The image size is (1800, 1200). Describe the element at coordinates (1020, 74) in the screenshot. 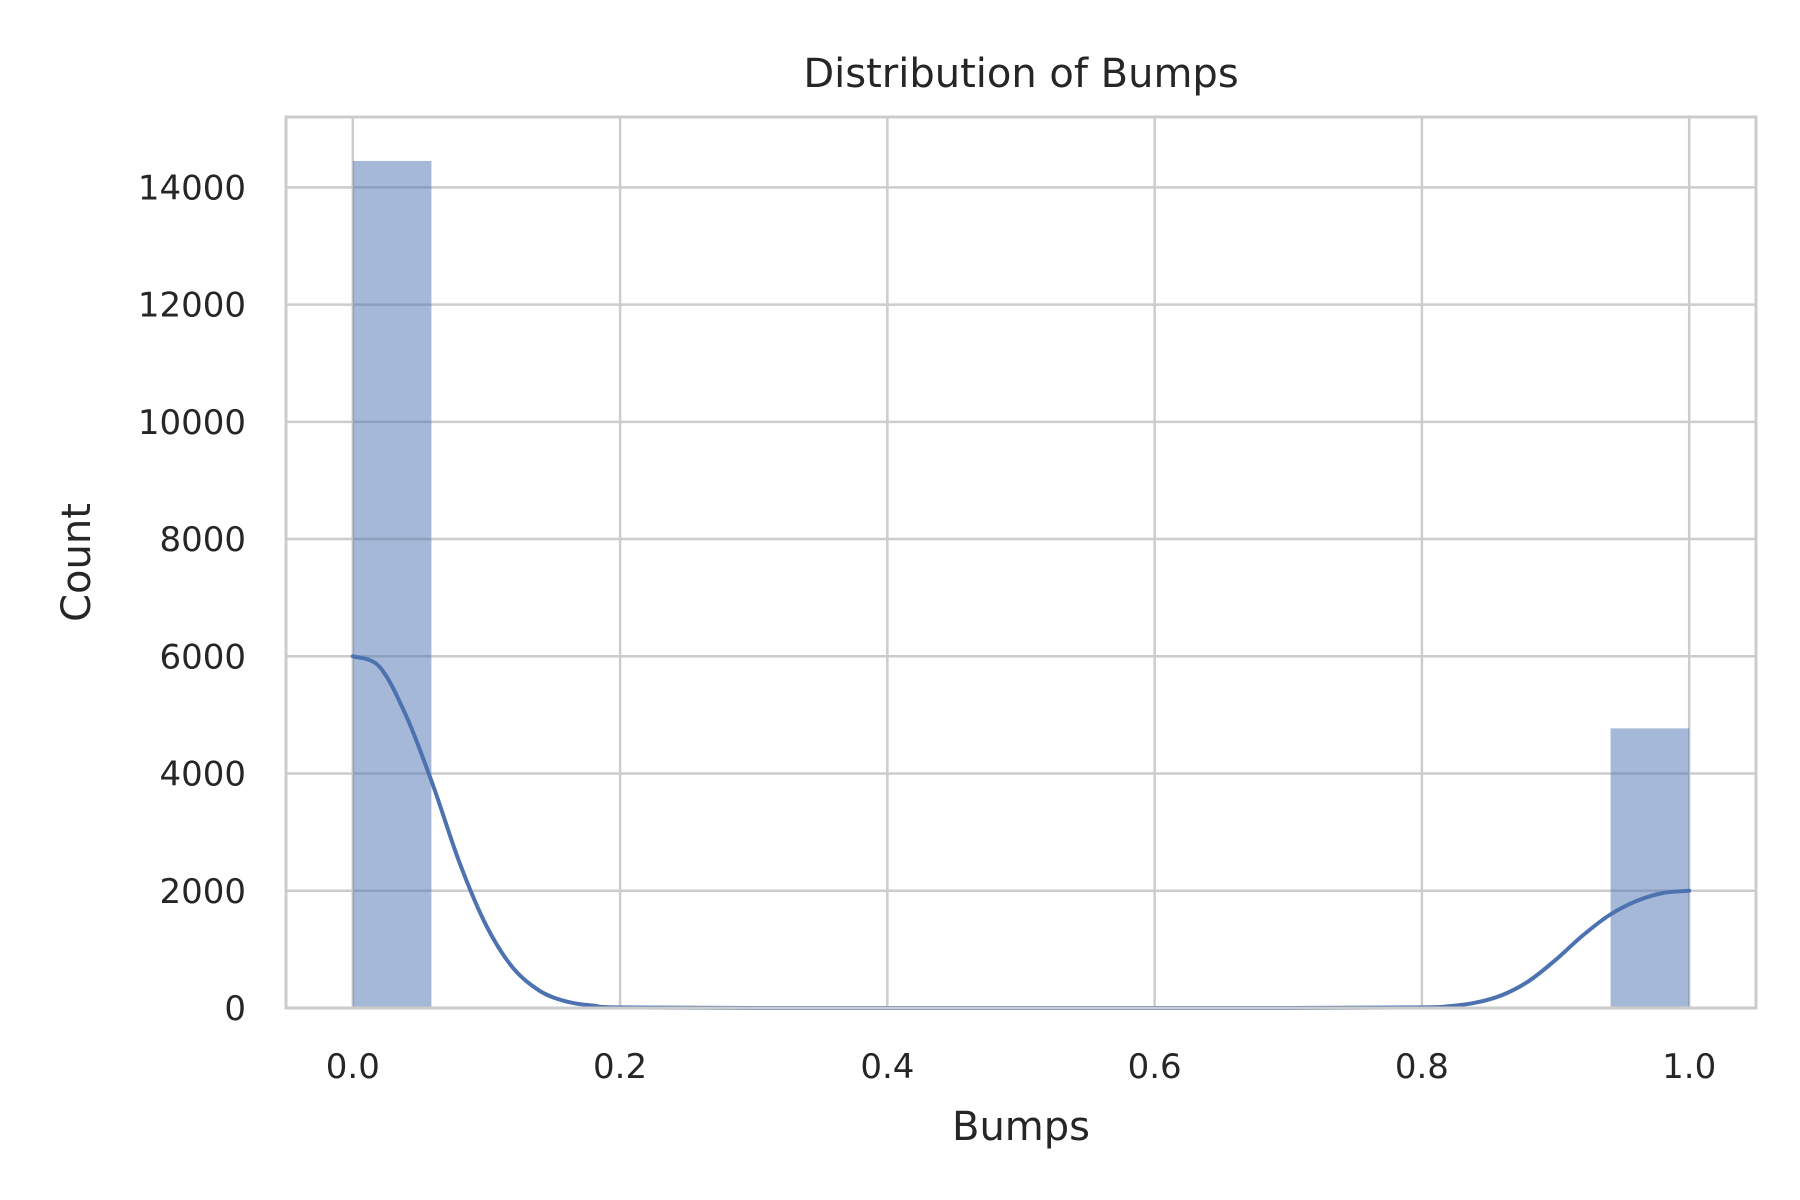

I see `chart-title: Distribution of Bumps` at that location.